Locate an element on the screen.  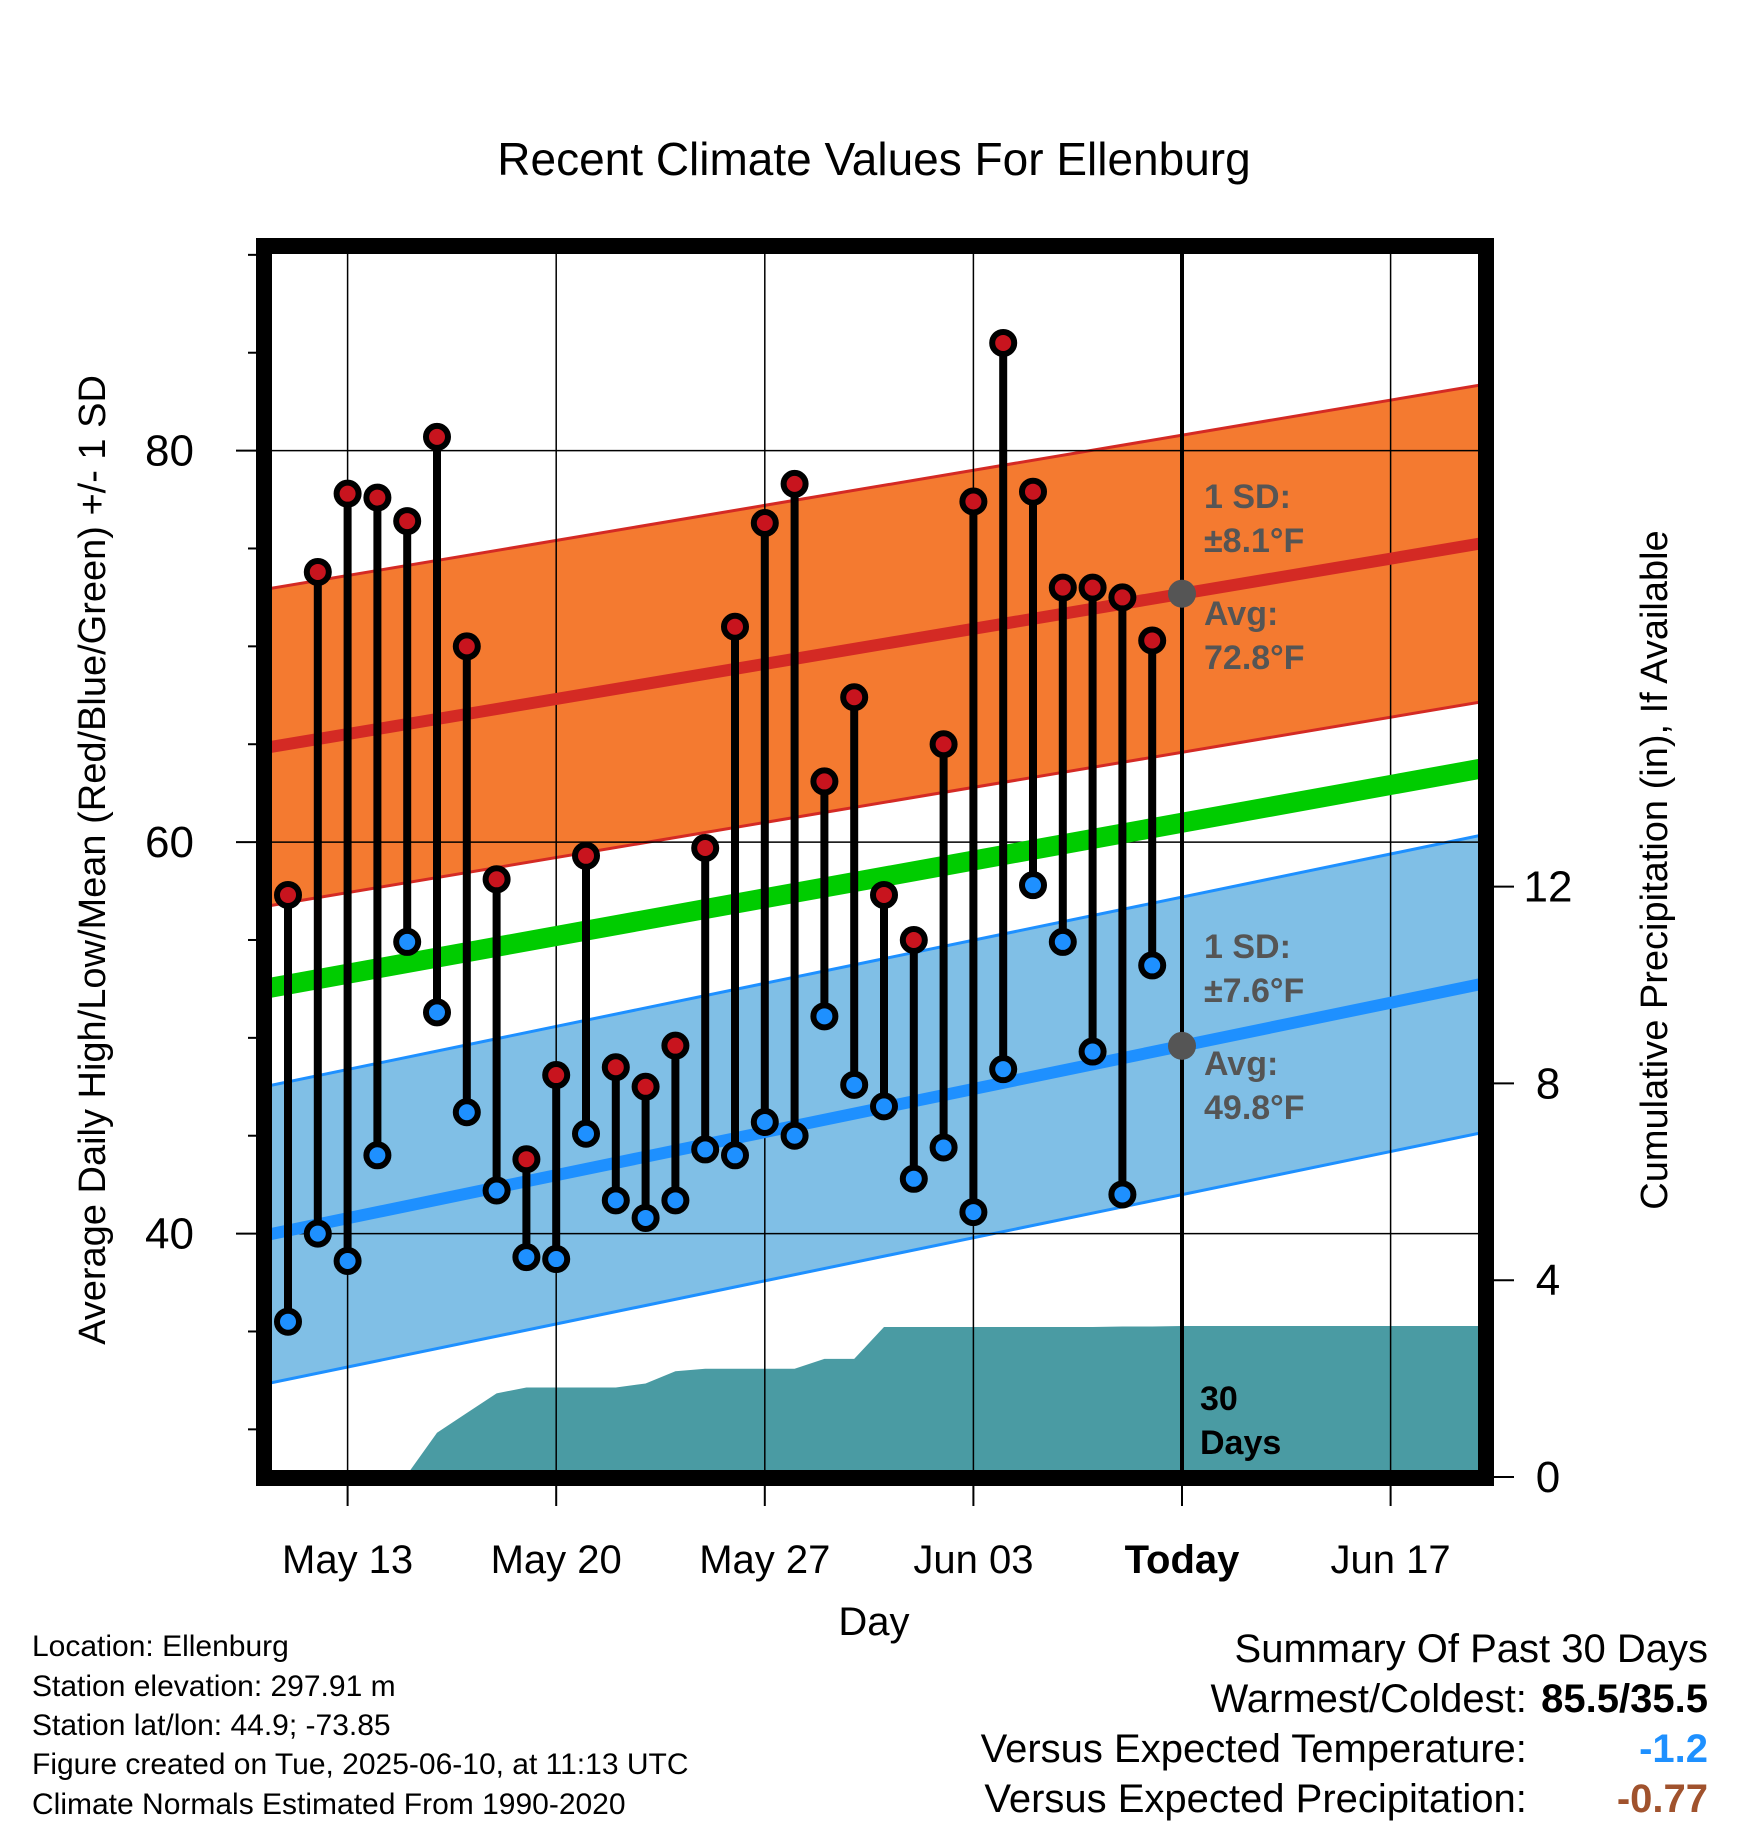
y2-tick-label: 8 is located at coordinates (1548, 1083).